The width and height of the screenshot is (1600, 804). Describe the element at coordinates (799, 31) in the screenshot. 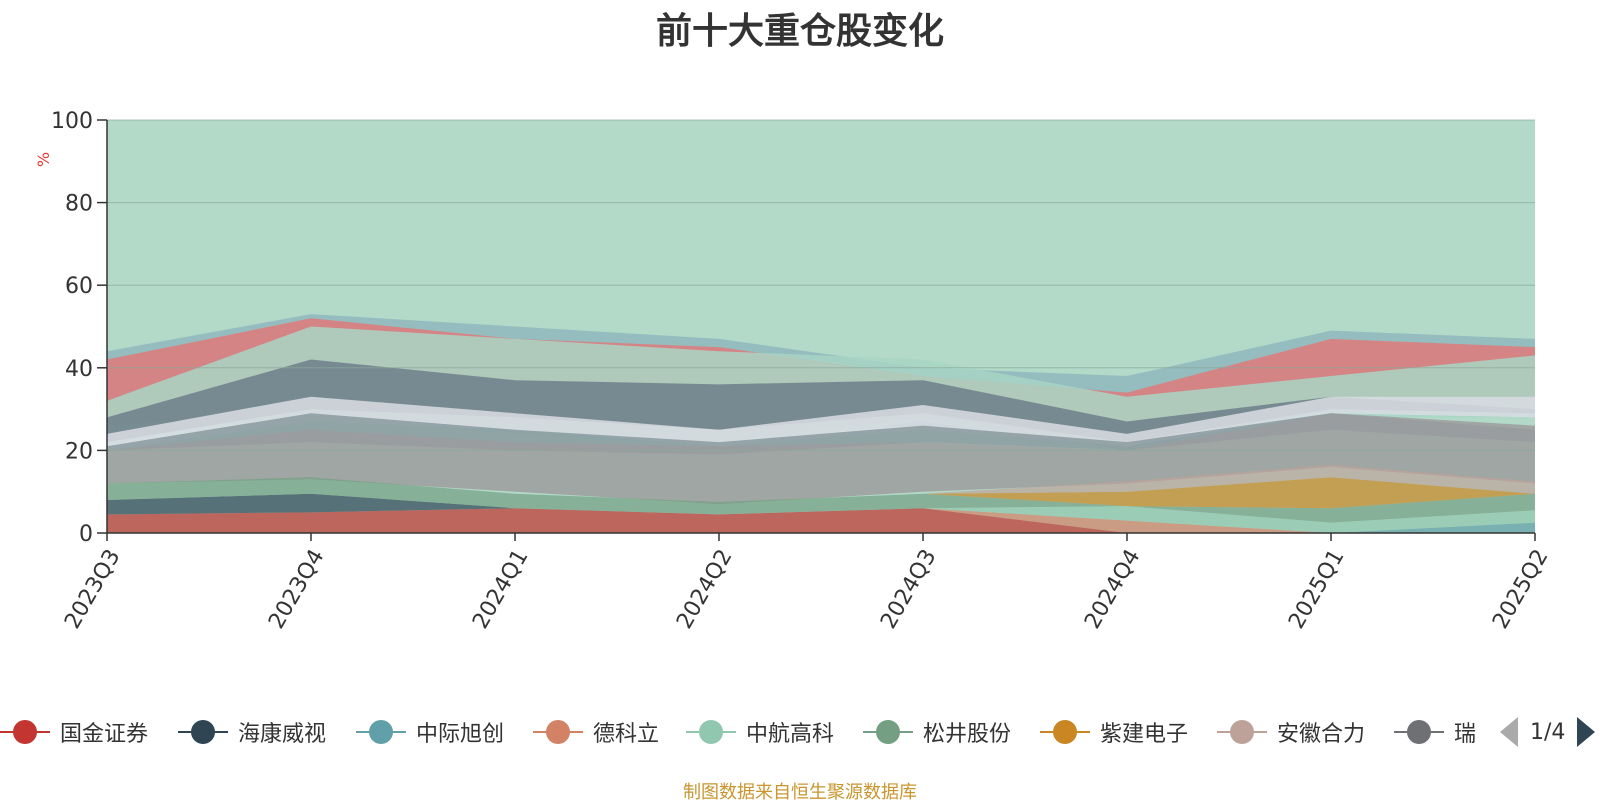

I see `chart-title: 前十大重仓股变化` at that location.